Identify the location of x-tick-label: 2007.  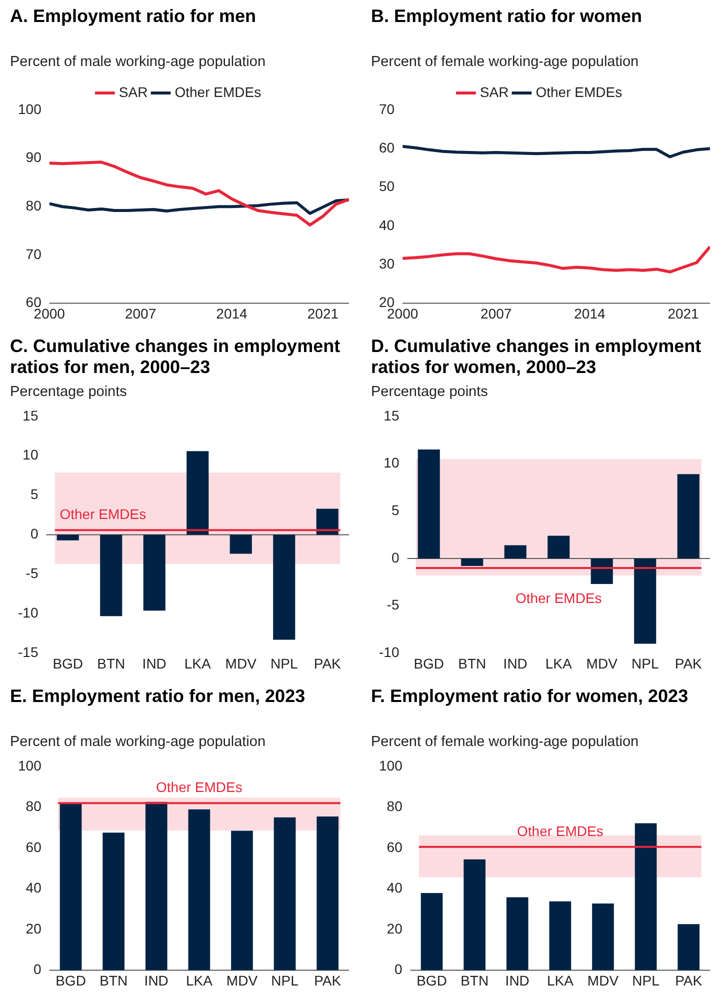
(140, 313).